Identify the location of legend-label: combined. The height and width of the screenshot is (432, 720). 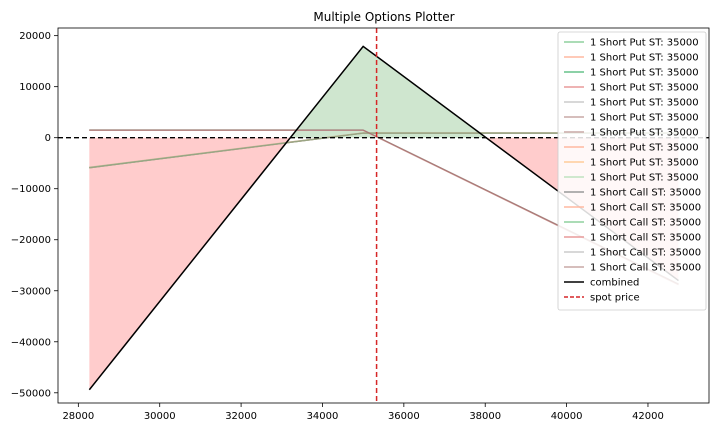
(614, 283).